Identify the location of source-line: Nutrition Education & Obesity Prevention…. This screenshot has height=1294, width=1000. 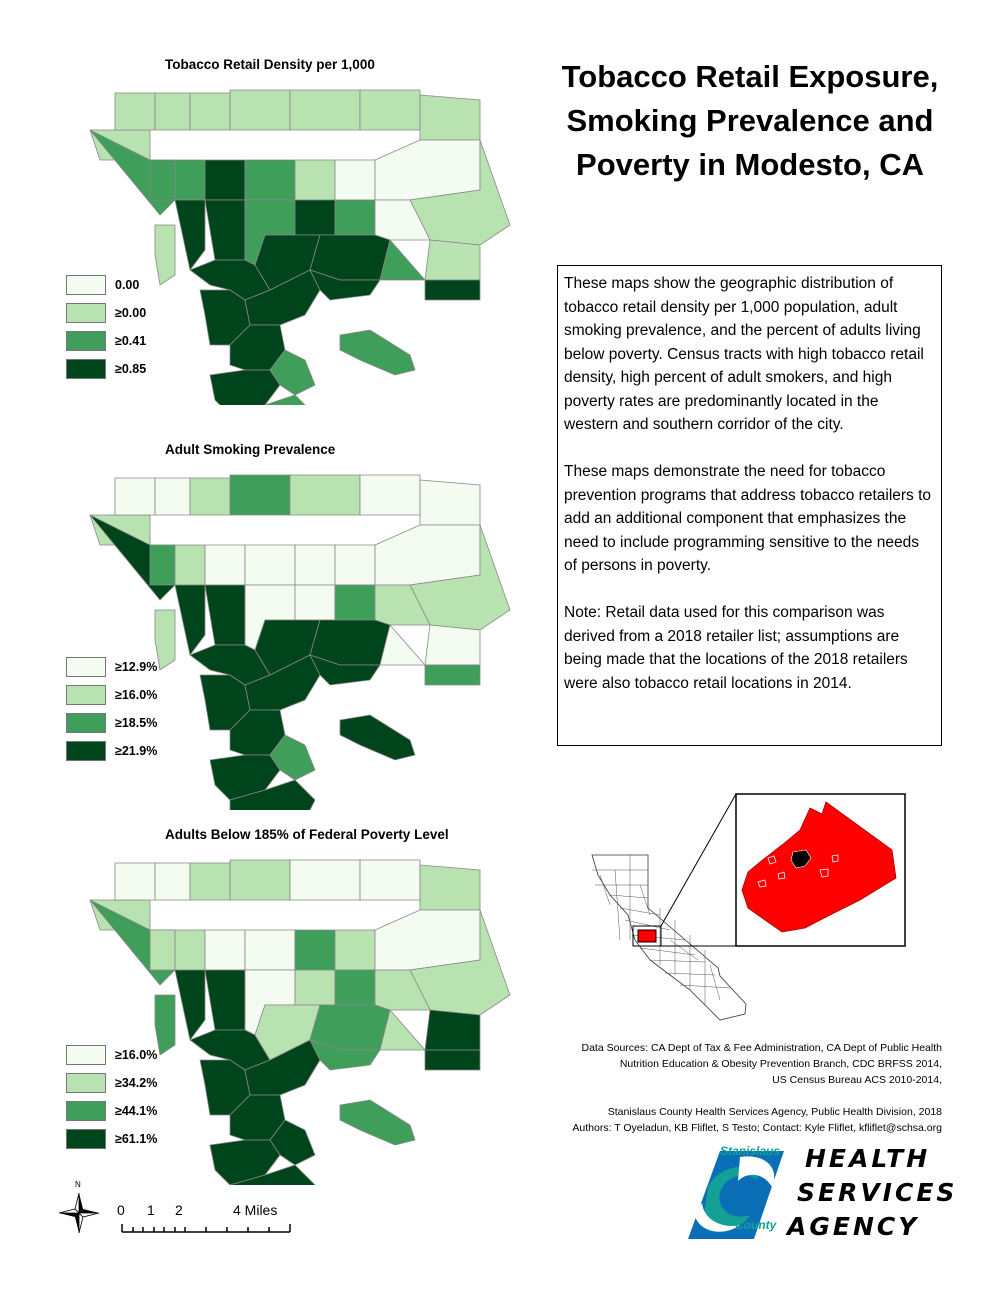
(780, 1064).